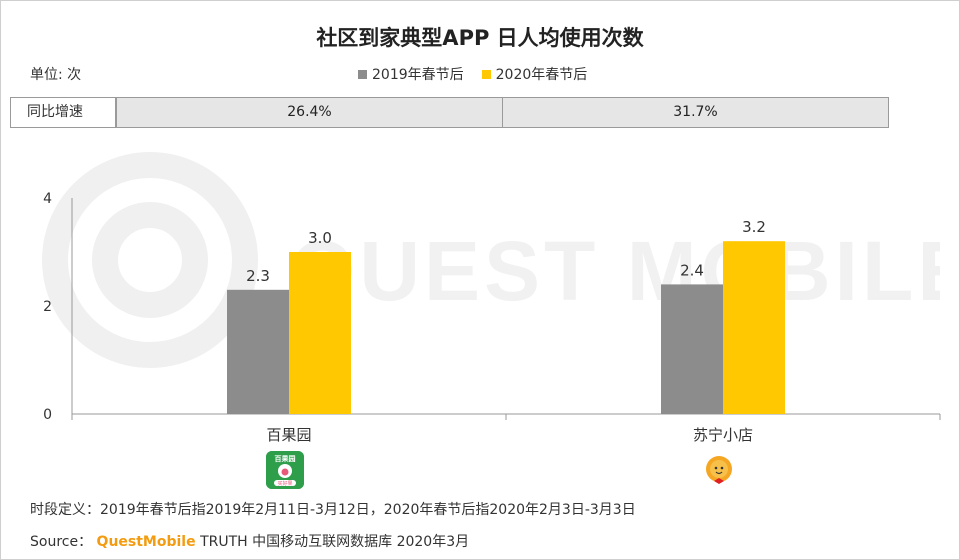 Image resolution: width=960 pixels, height=560 pixels. I want to click on y-tick-label: 4, so click(47, 199).